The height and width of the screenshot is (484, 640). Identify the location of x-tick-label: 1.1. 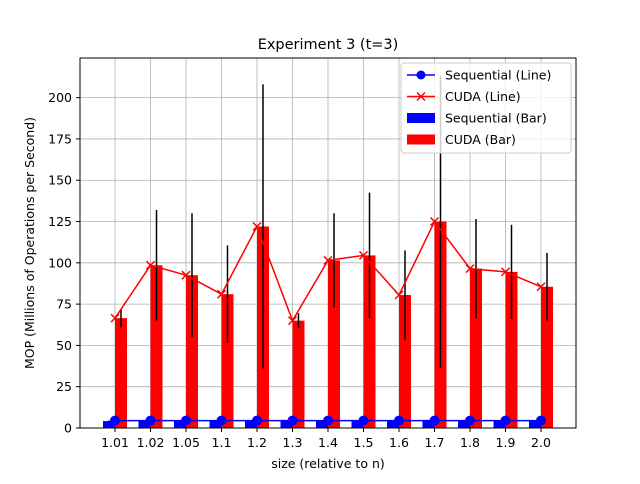
(222, 442).